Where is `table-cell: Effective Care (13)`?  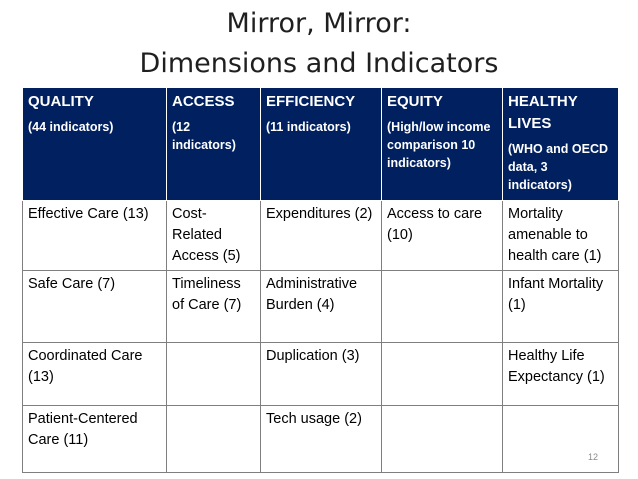 table-cell: Effective Care (13) is located at coordinates (94, 235).